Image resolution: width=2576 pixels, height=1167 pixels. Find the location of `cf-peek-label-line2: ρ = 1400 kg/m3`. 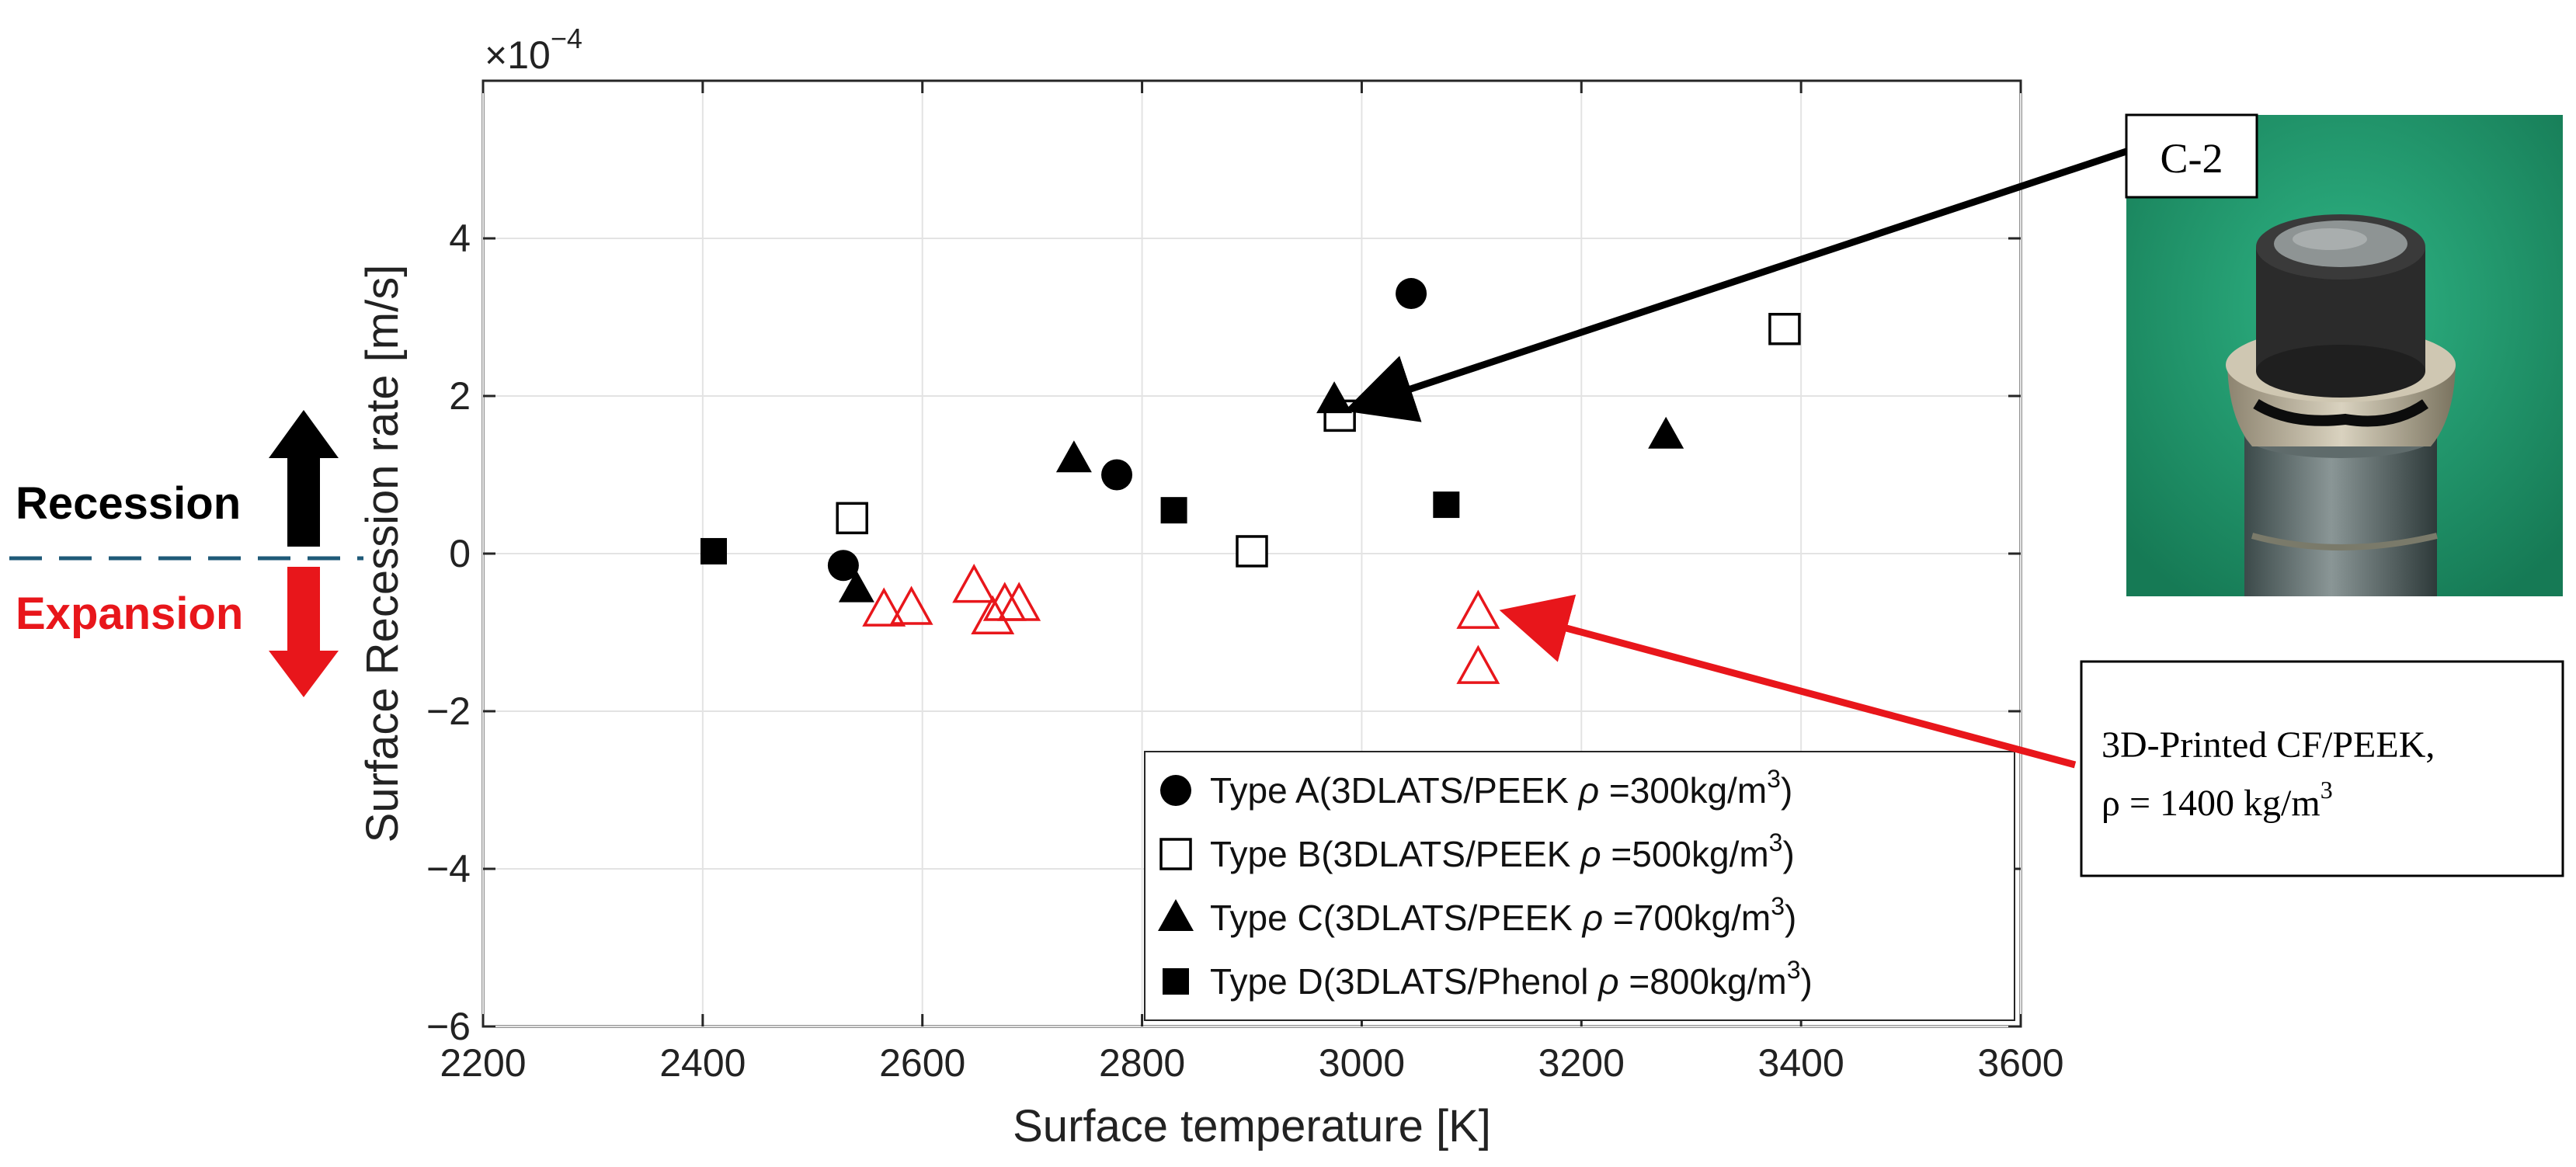

cf-peek-label-line2: ρ = 1400 kg/m3 is located at coordinates (2217, 800).